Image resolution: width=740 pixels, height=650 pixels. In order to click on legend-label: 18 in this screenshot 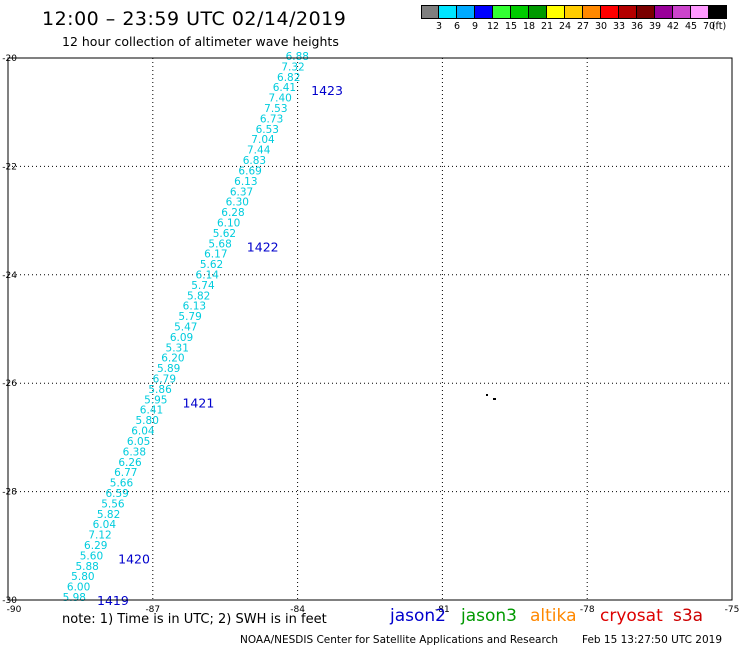, I will do `click(529, 26)`.